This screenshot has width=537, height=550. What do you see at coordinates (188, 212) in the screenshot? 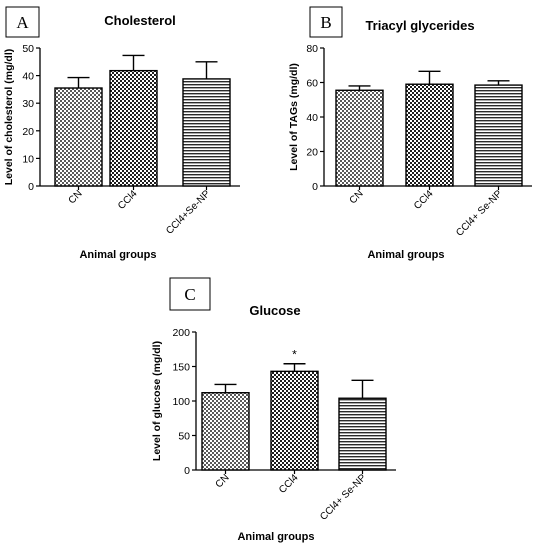
I see `x-tick-label: CCl4+Se-NP` at bounding box center [188, 212].